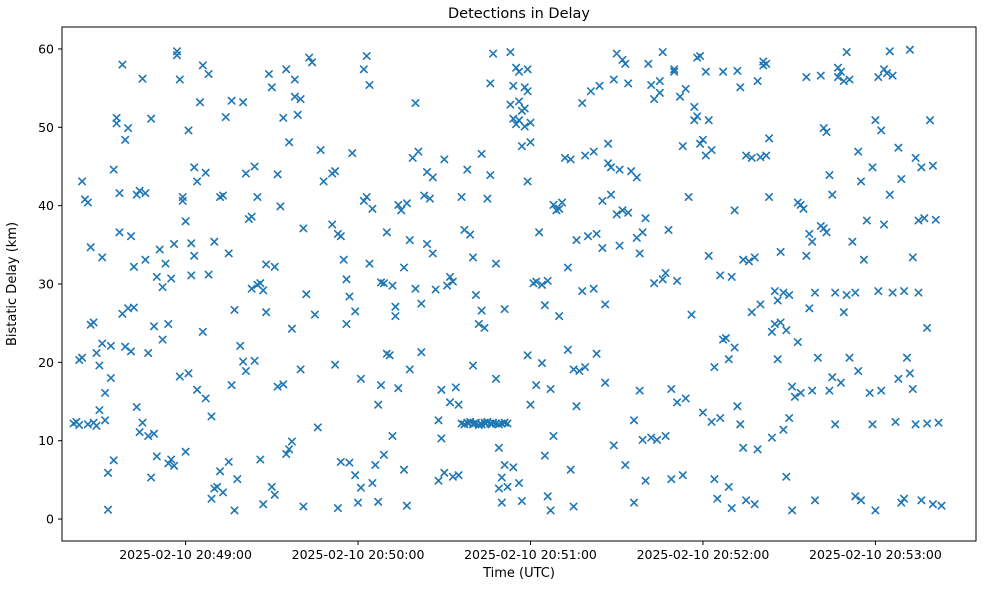  I want to click on y-axis-label: Bistatic Delay (km), so click(12, 284).